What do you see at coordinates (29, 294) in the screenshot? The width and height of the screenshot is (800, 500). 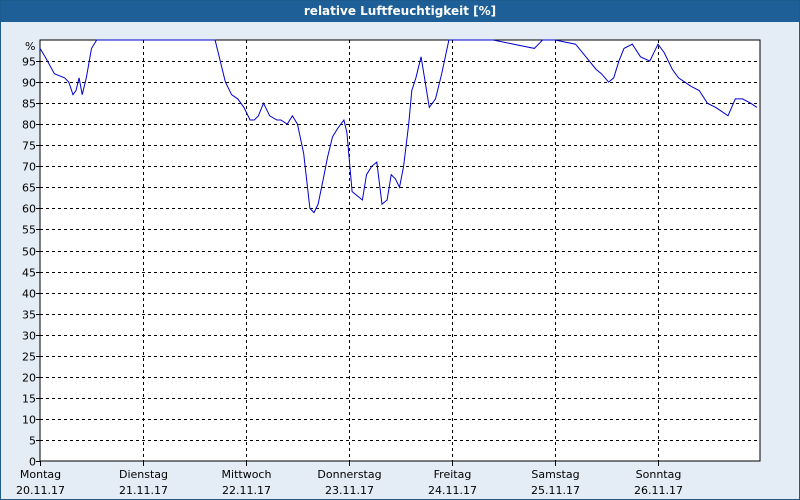 I see `y-tick-label: 40` at bounding box center [29, 294].